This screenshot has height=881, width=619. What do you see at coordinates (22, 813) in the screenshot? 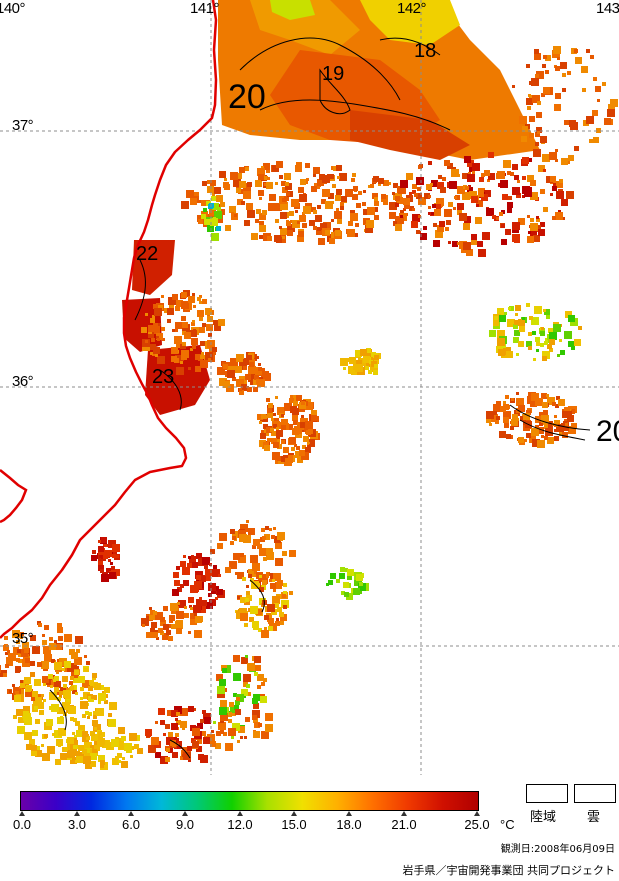
I see `colorbar-tick-mark` at bounding box center [22, 813].